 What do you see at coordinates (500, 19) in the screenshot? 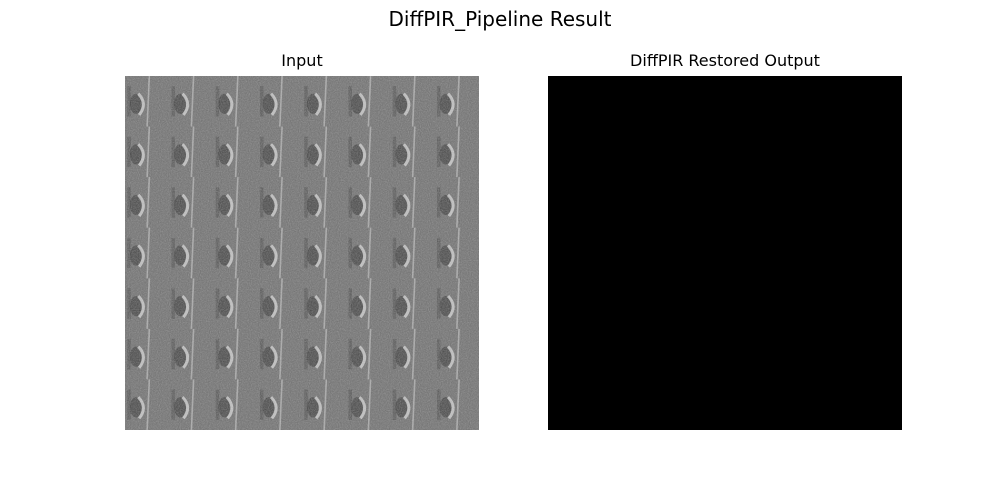
I see `figure-title: DiffPIR_Pipeline Result` at bounding box center [500, 19].